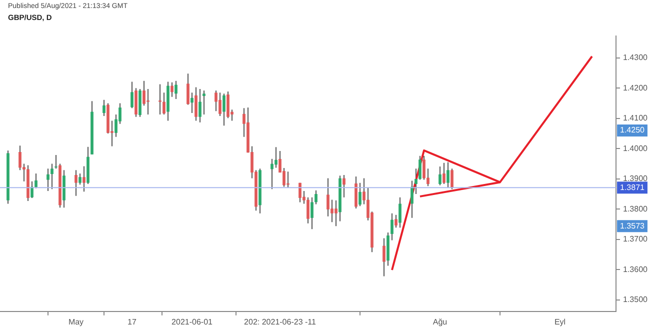  What do you see at coordinates (635, 269) in the screenshot?
I see `y-tick-label: 1.3600` at bounding box center [635, 269].